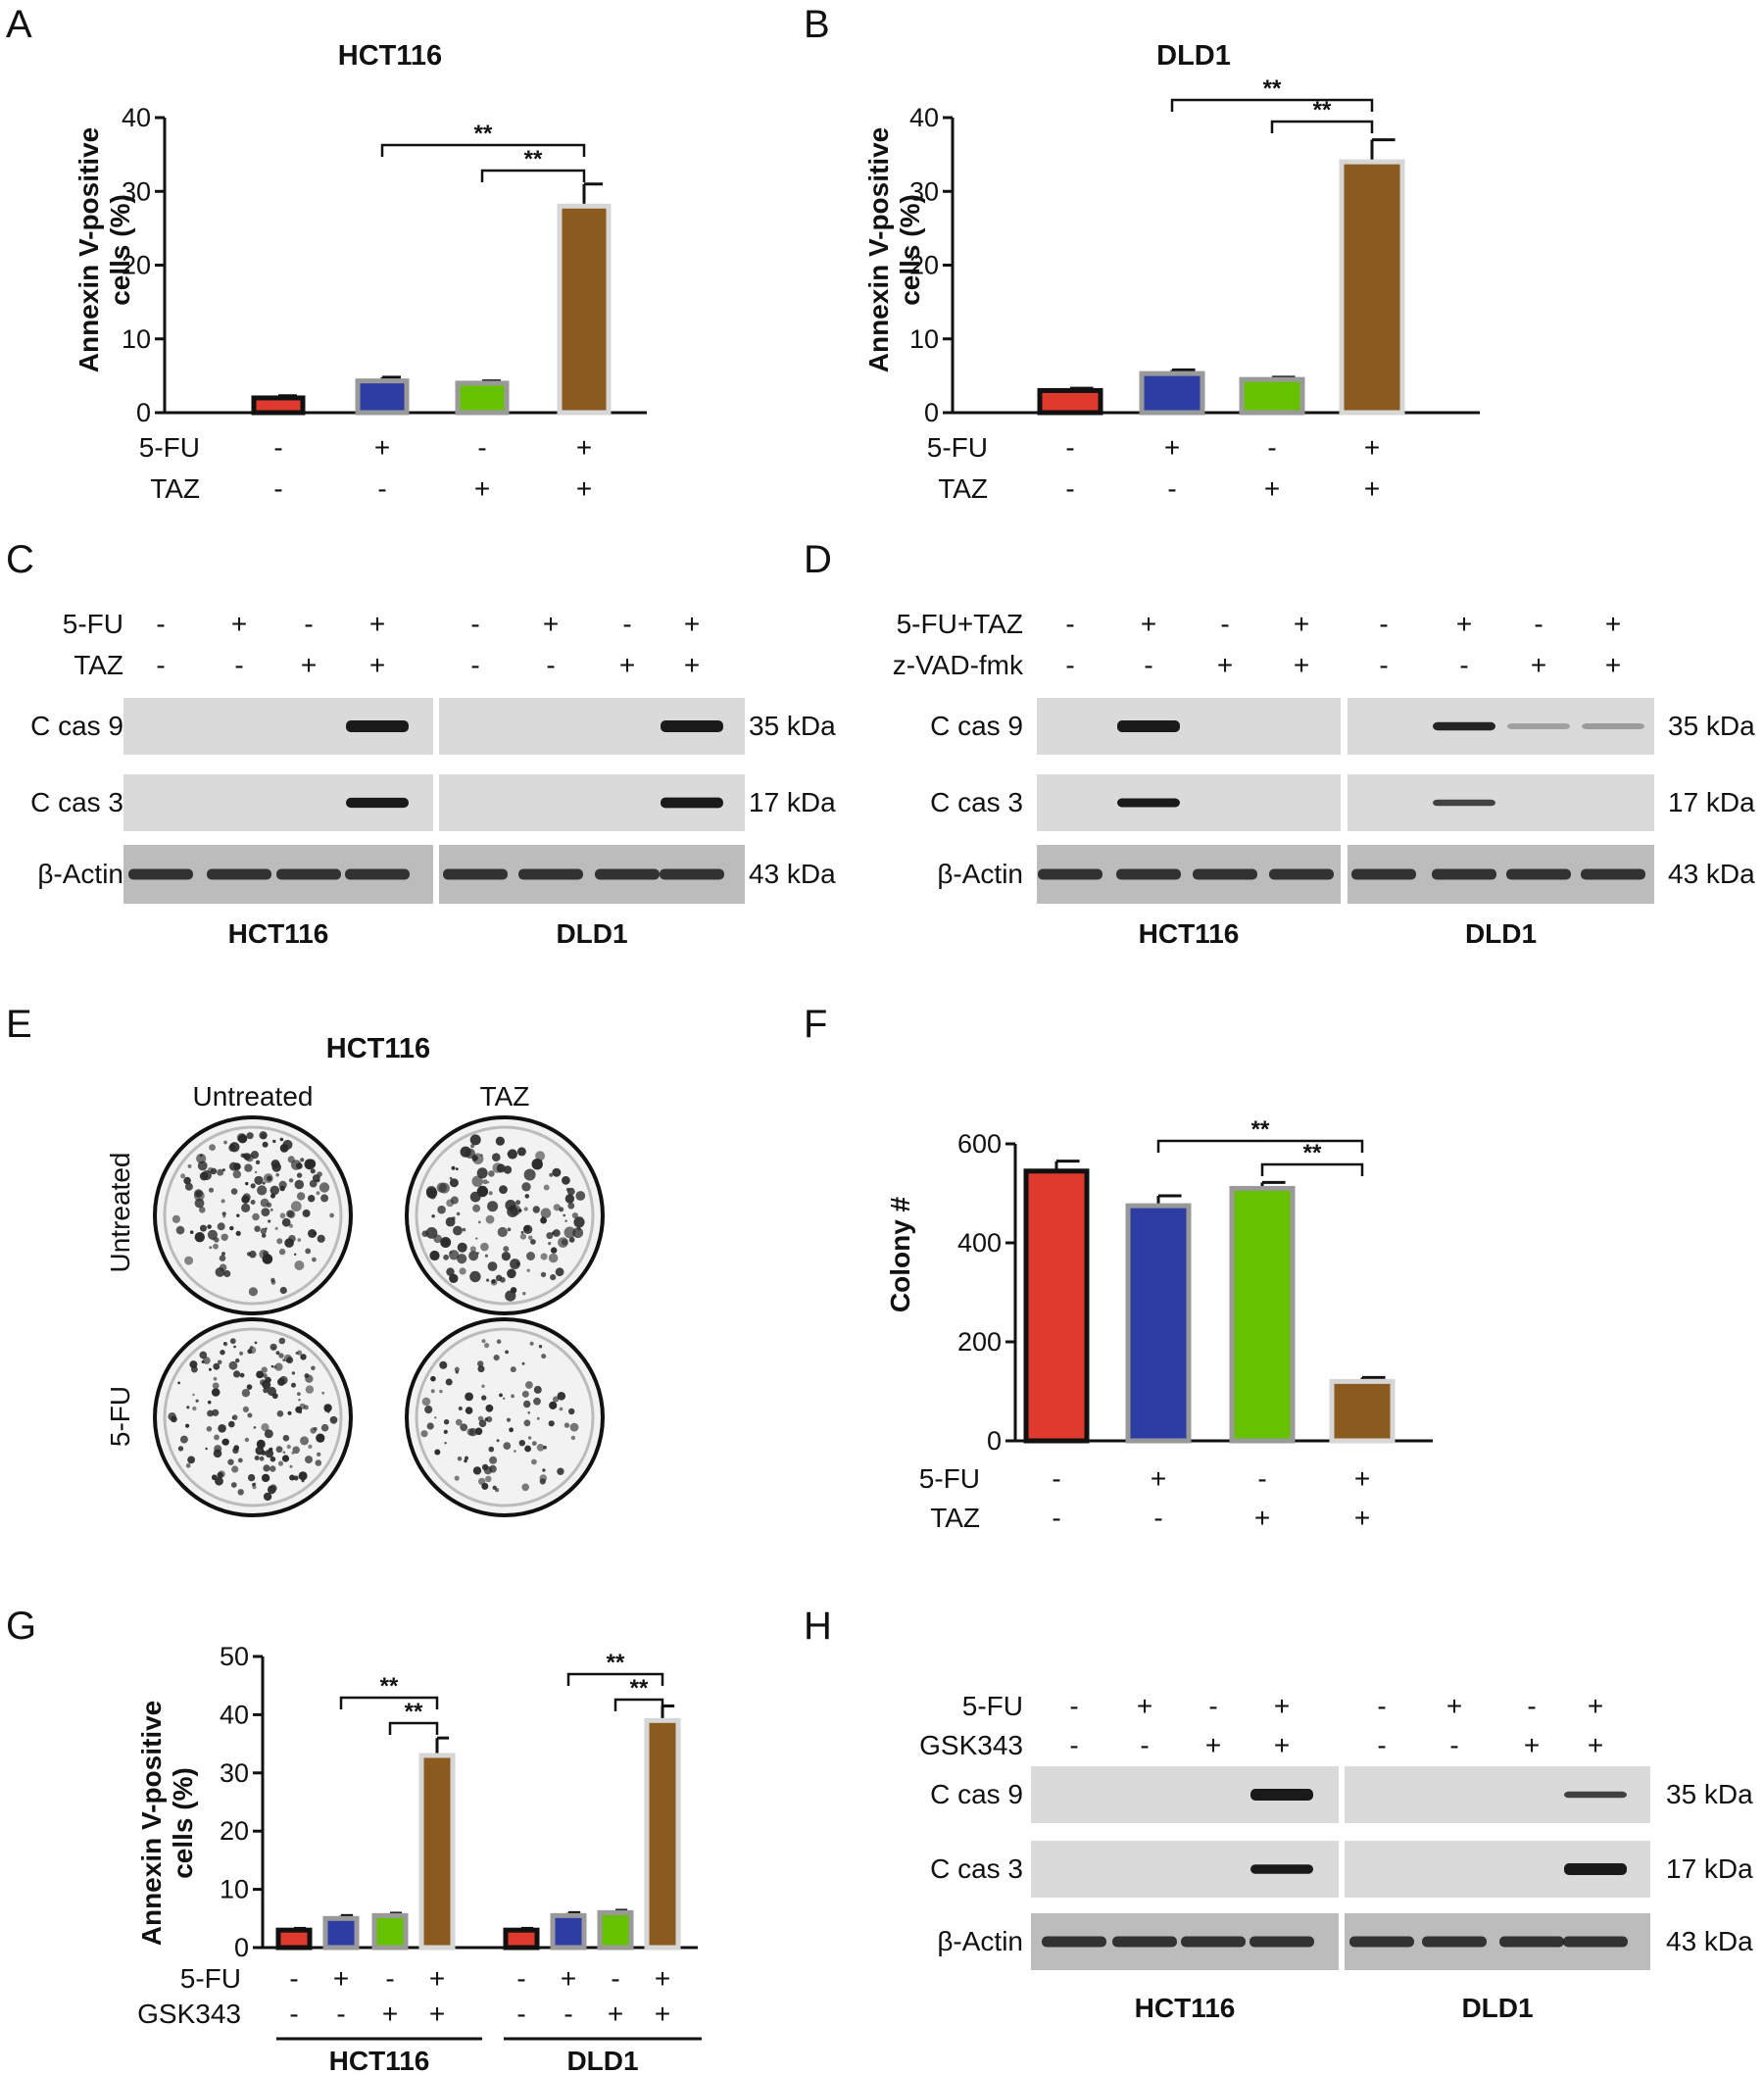 The width and height of the screenshot is (1764, 2075). I want to click on y-tick-label: 0, so click(994, 1441).